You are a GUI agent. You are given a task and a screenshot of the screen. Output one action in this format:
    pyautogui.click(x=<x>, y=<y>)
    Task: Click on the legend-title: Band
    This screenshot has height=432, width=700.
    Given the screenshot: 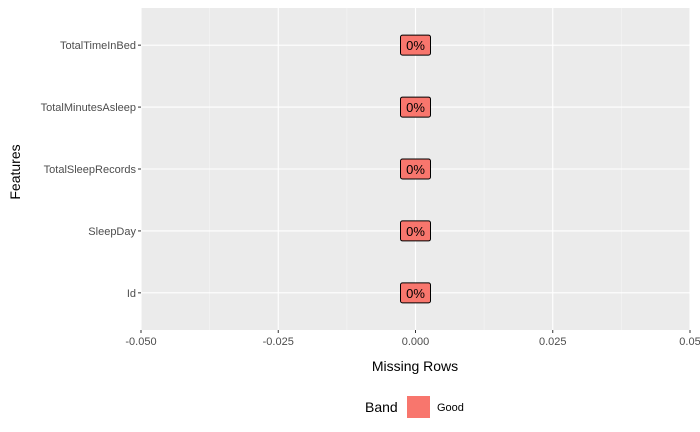 What is the action you would take?
    pyautogui.click(x=381, y=407)
    